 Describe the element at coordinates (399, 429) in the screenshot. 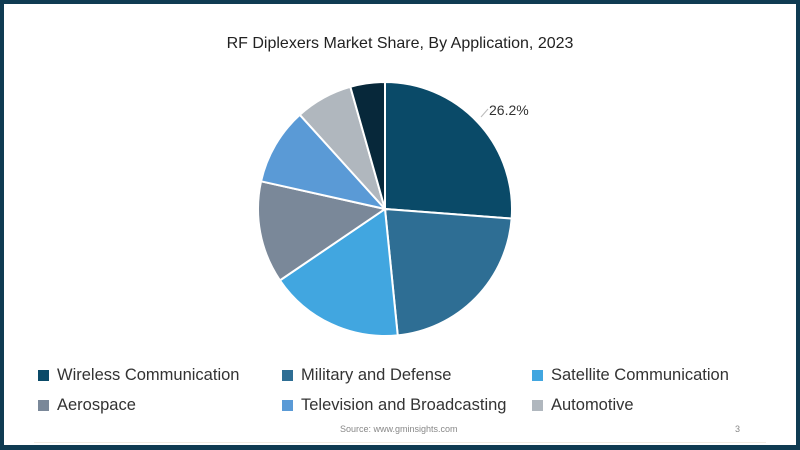

I see `source-text: Source: www.gminsights.com` at that location.